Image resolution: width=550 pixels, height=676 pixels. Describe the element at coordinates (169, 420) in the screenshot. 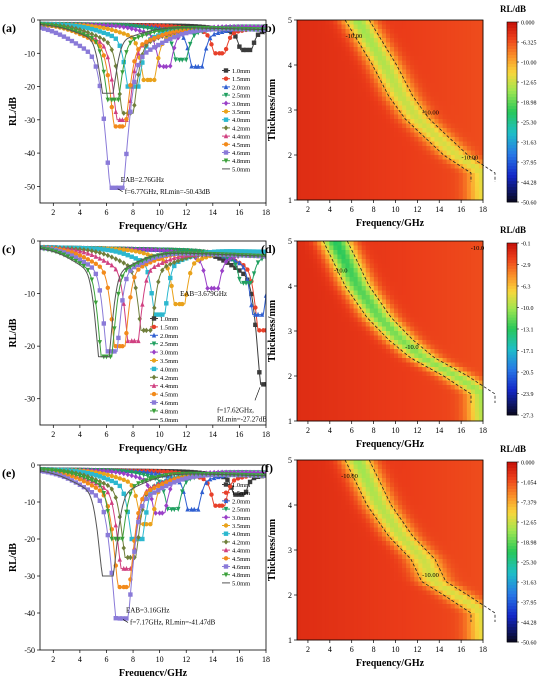

I see `legend-label: 5.0mm` at that location.